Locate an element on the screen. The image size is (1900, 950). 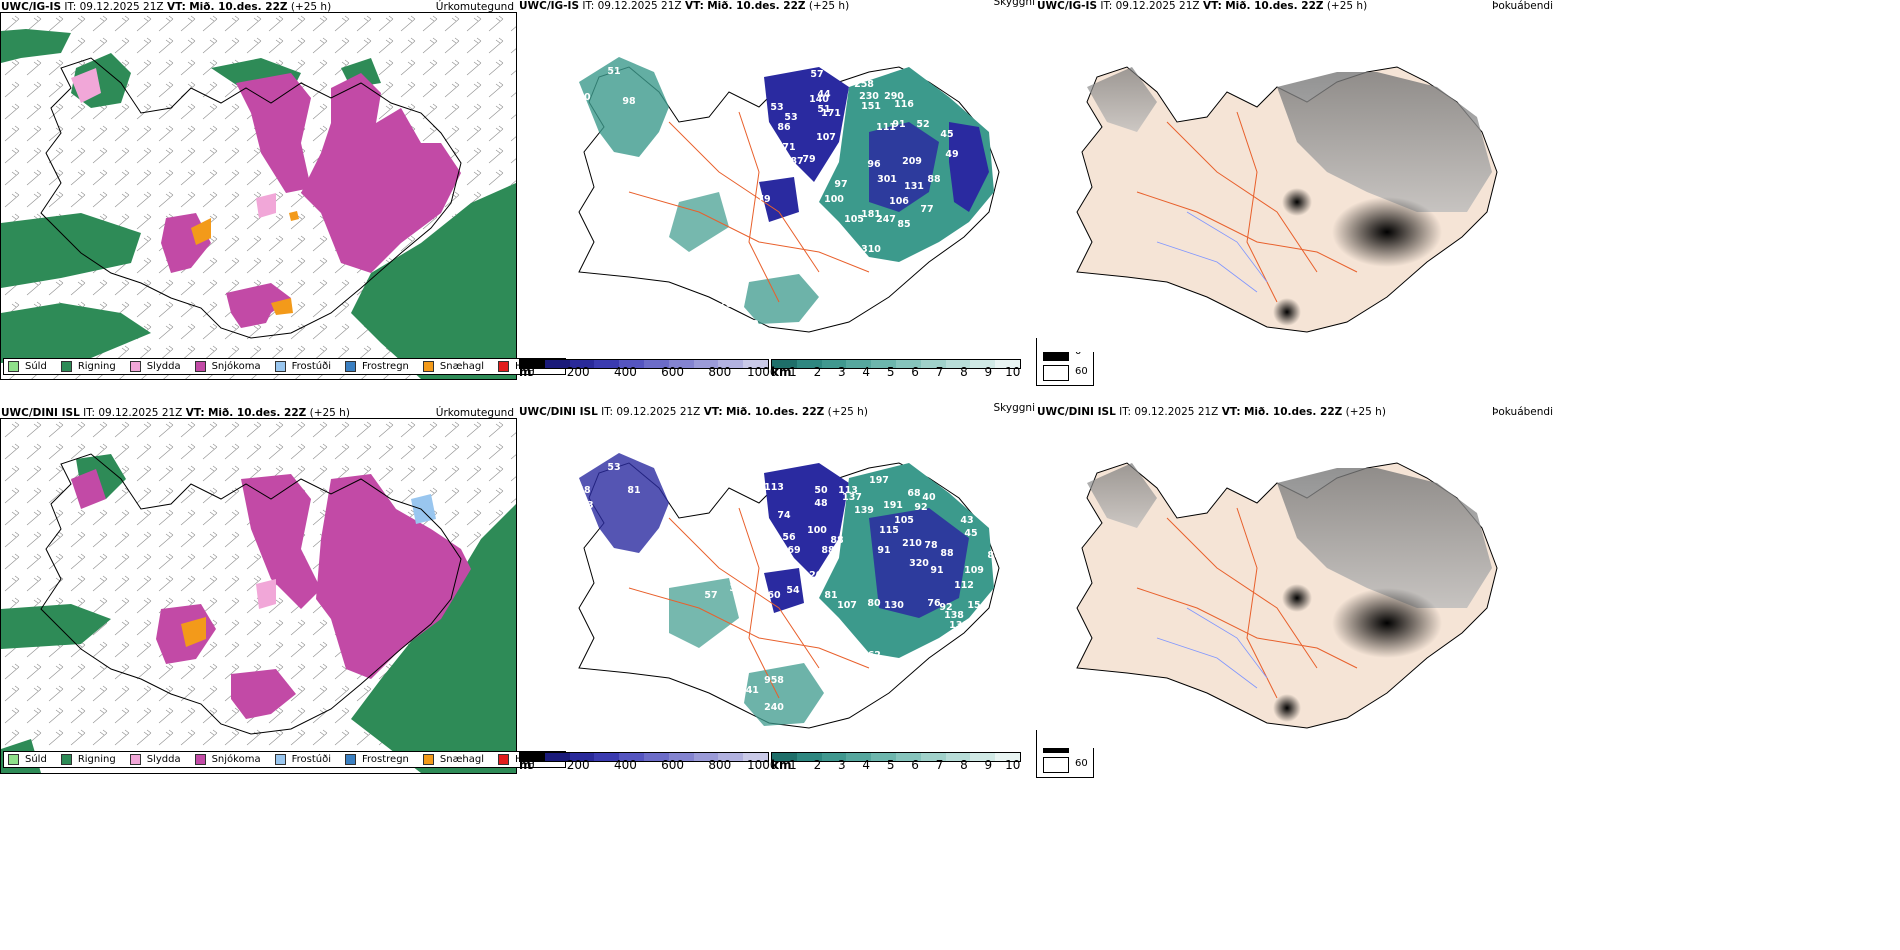
visibility-ticks: 1 2 3 4 5 6 7 8 9 10 is located at coordinates (904, 765).